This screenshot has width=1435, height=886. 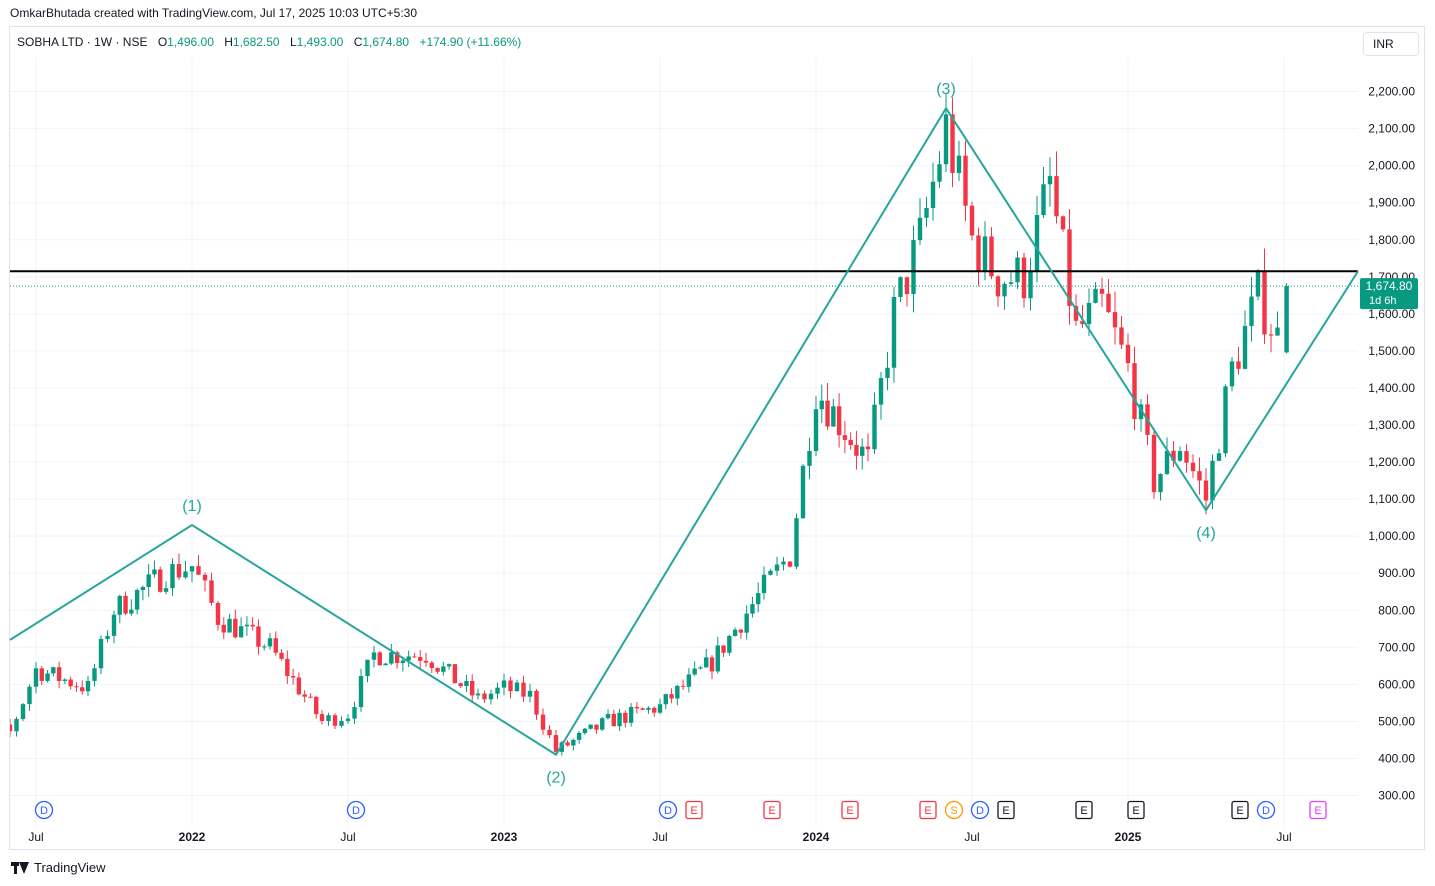 I want to click on x-tick-label: Jul, so click(x=1283, y=837).